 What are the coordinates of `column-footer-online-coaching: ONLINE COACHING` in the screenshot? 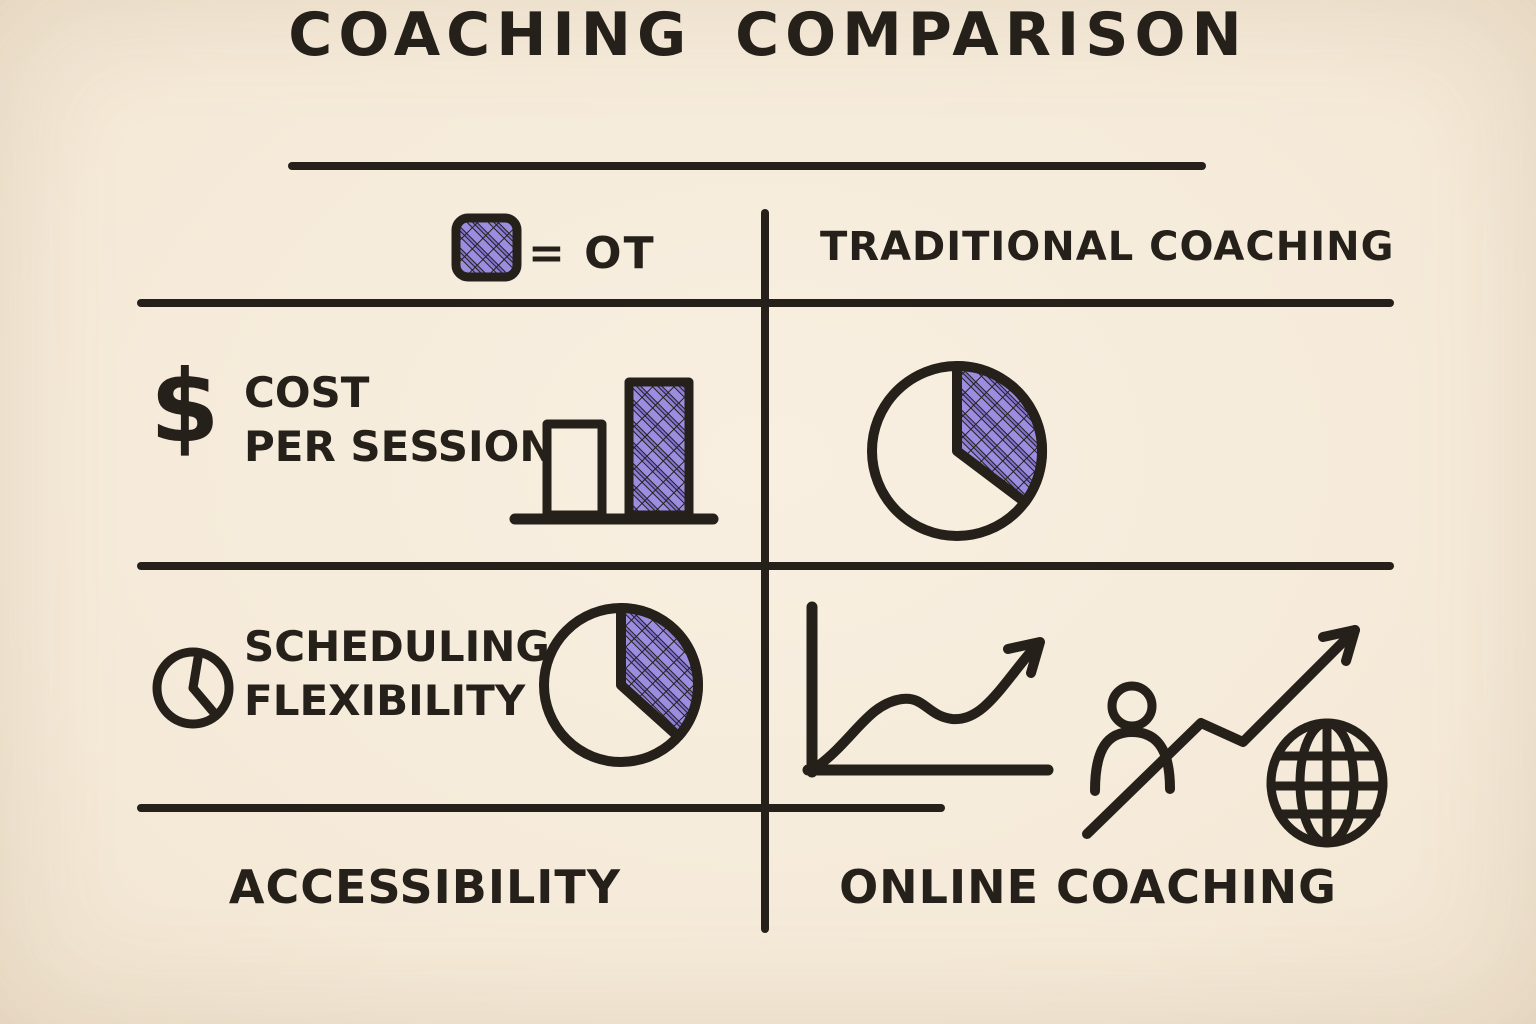 It's located at (1088, 887).